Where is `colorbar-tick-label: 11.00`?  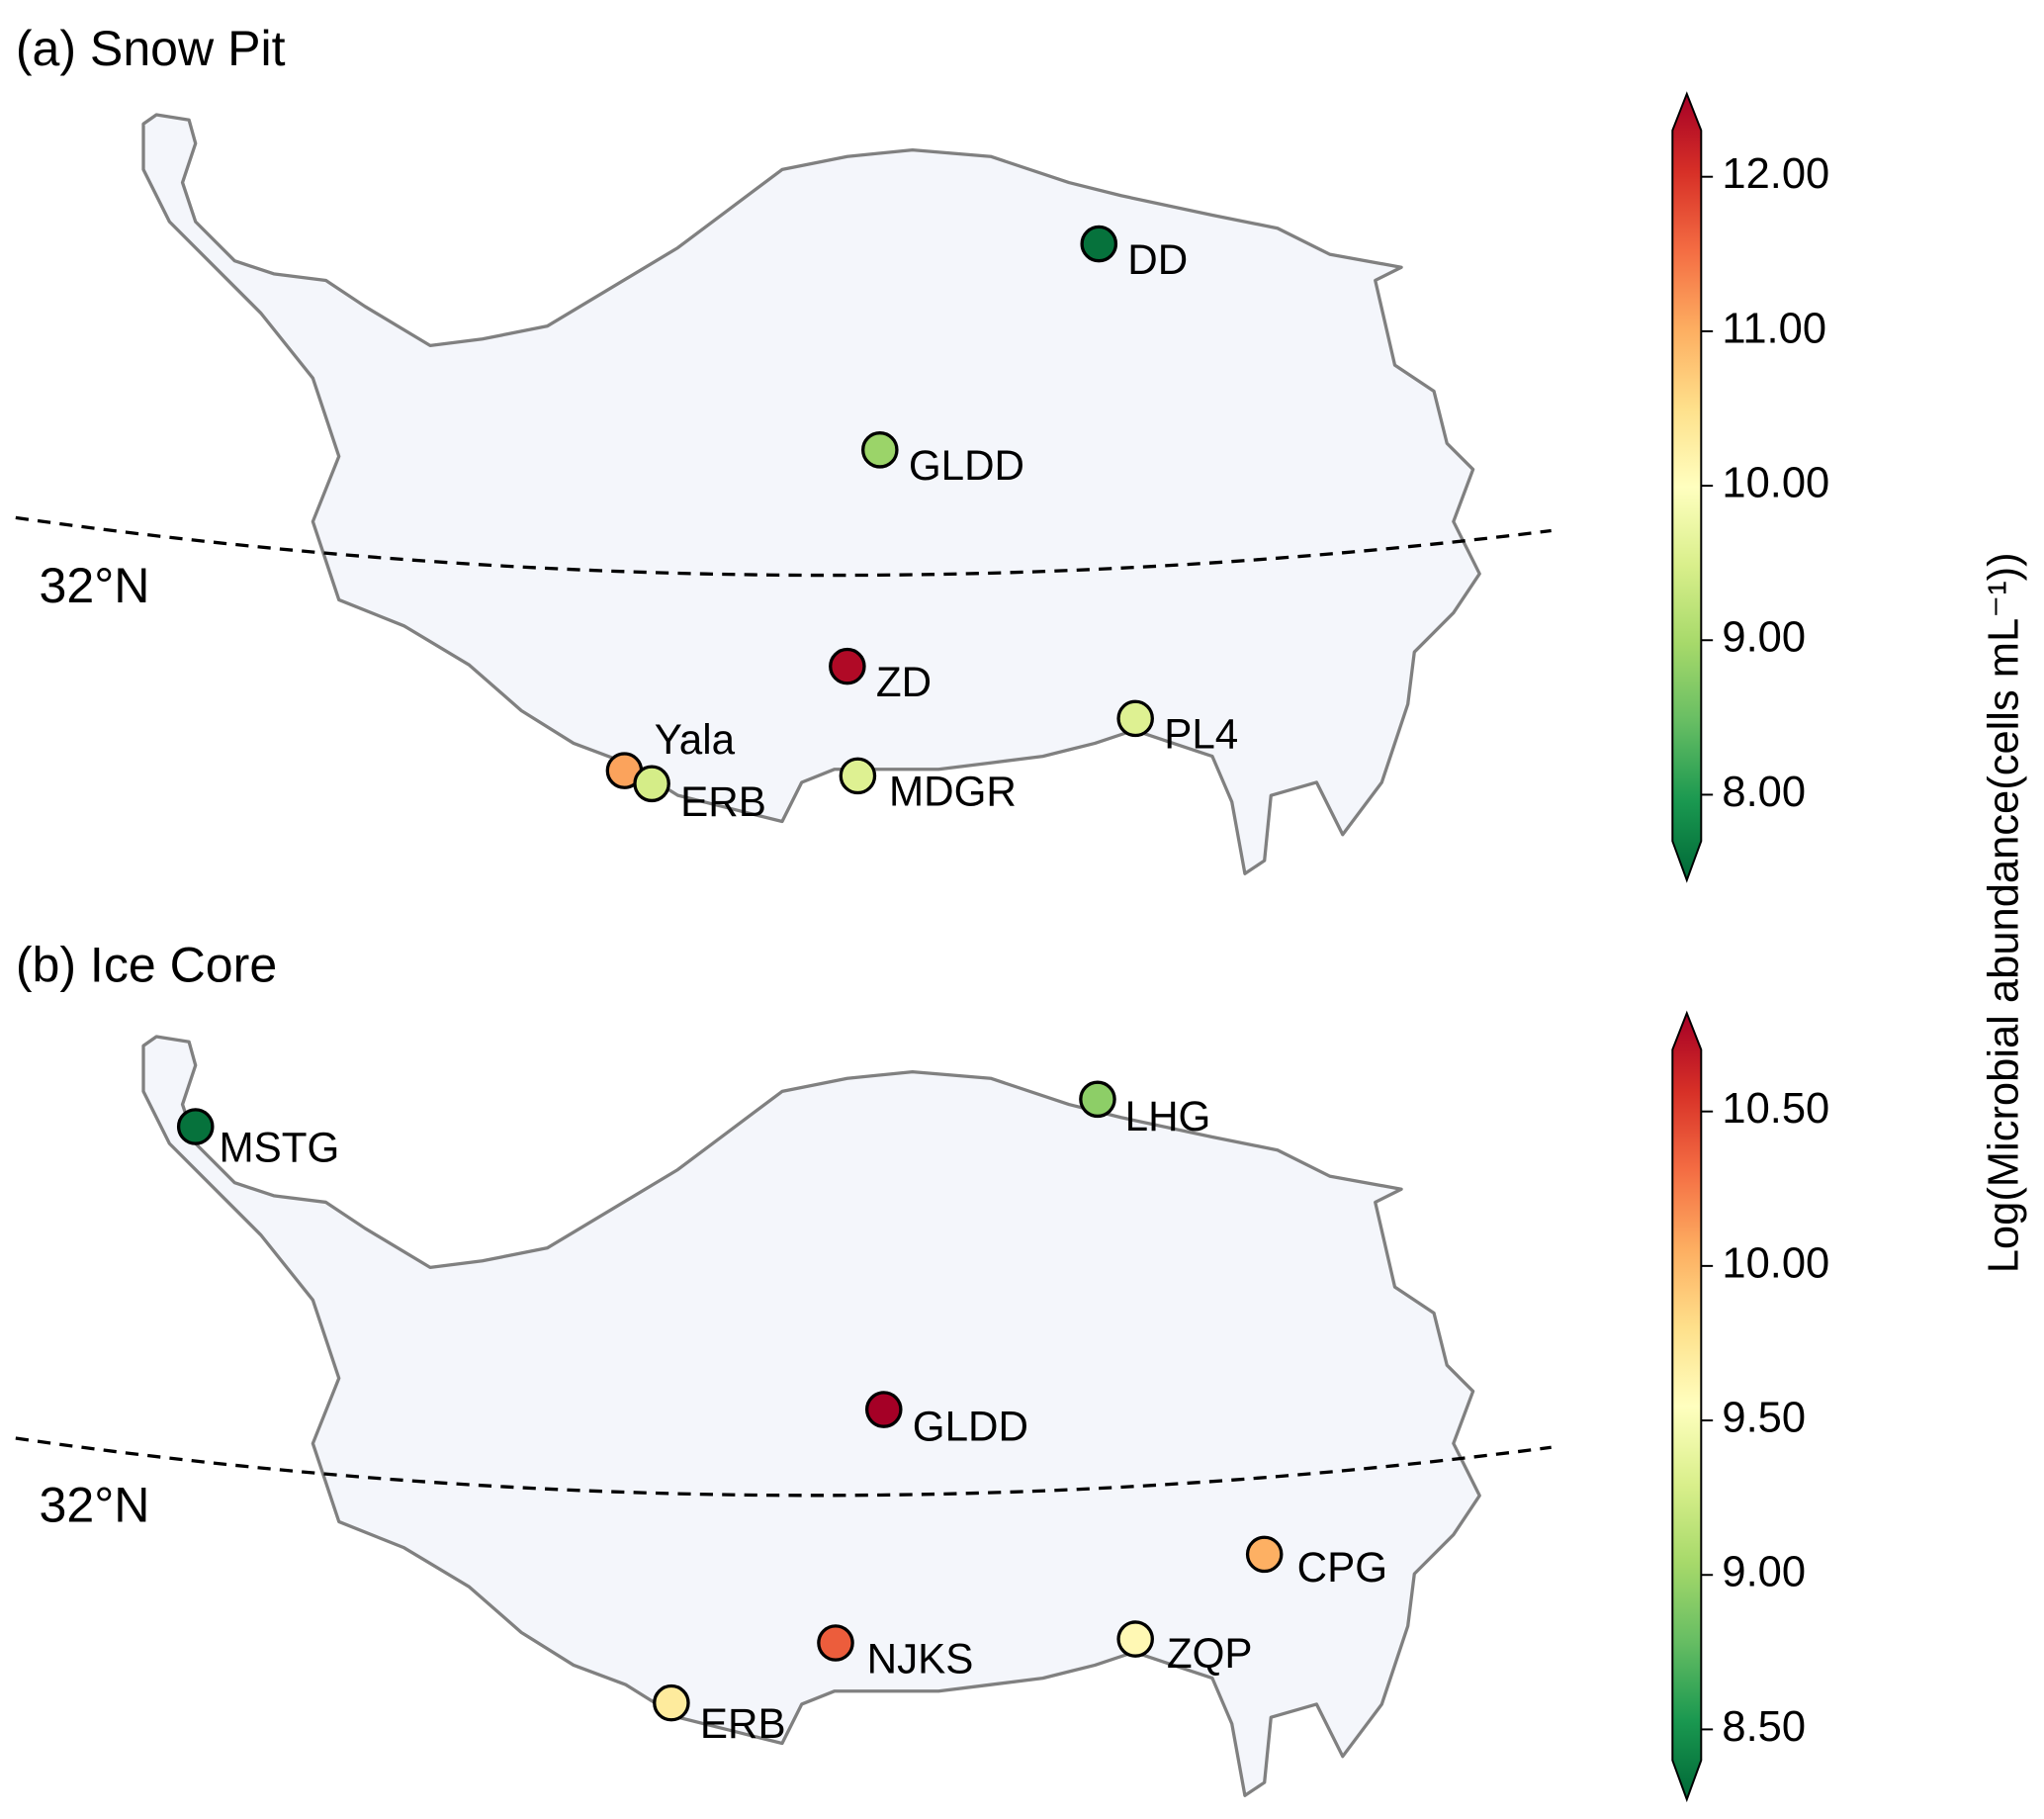
colorbar-tick-label: 11.00 is located at coordinates (1774, 328).